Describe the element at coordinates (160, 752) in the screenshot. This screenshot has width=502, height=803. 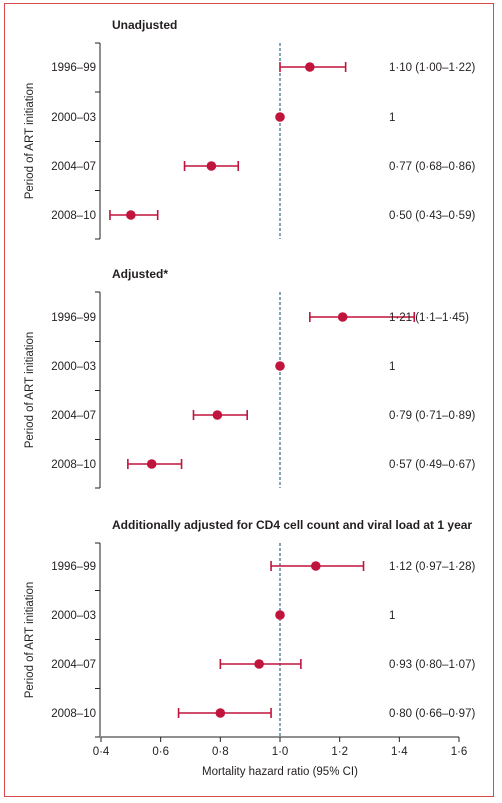
I see `x-tick-label: 0·6` at that location.